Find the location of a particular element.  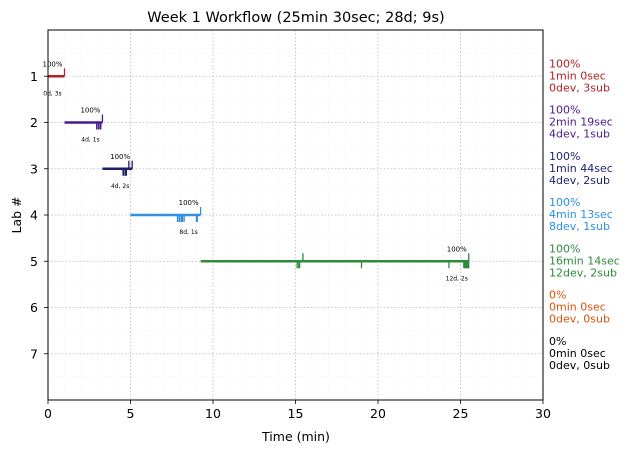

lab-6-right-counts: 0dev, 0sub is located at coordinates (579, 319).